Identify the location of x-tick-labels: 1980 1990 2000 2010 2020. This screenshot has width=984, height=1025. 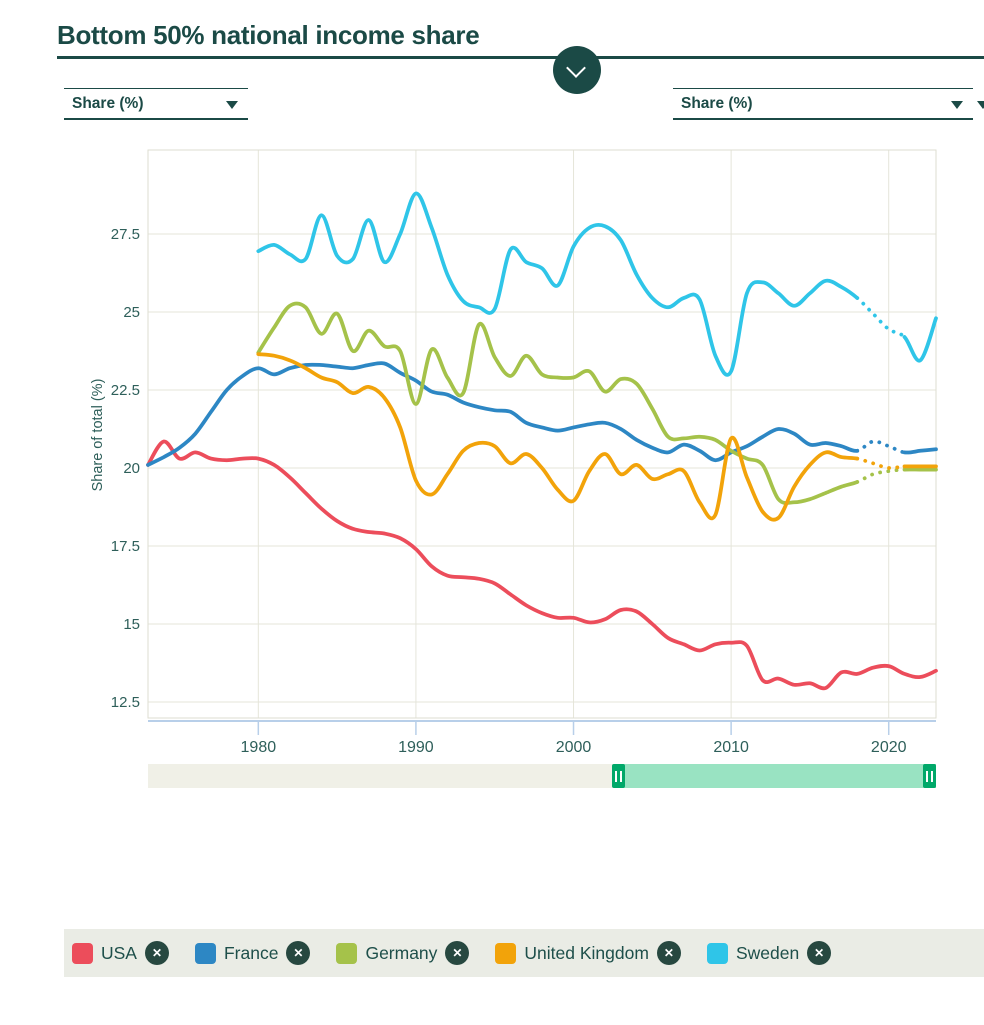
(574, 747).